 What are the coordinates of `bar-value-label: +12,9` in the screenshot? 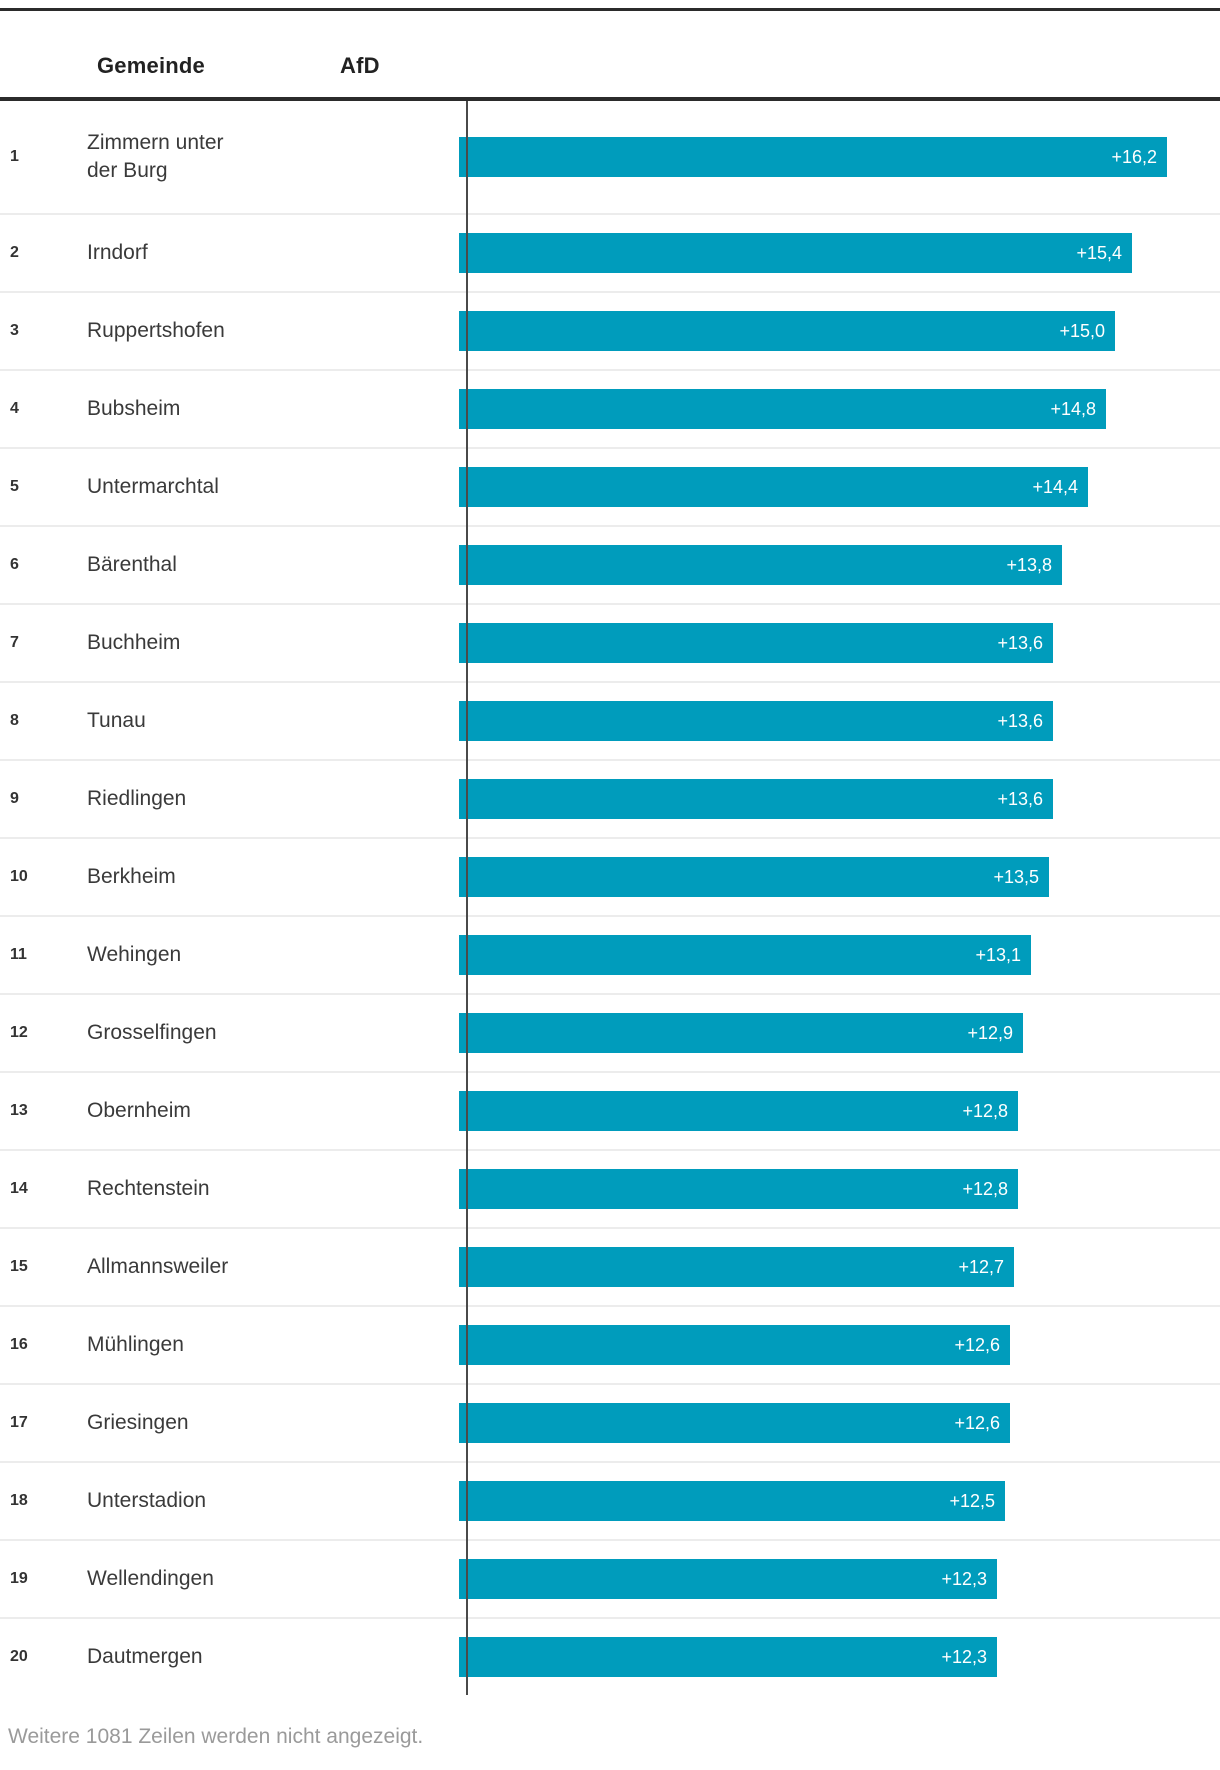 It's located at (990, 1032).